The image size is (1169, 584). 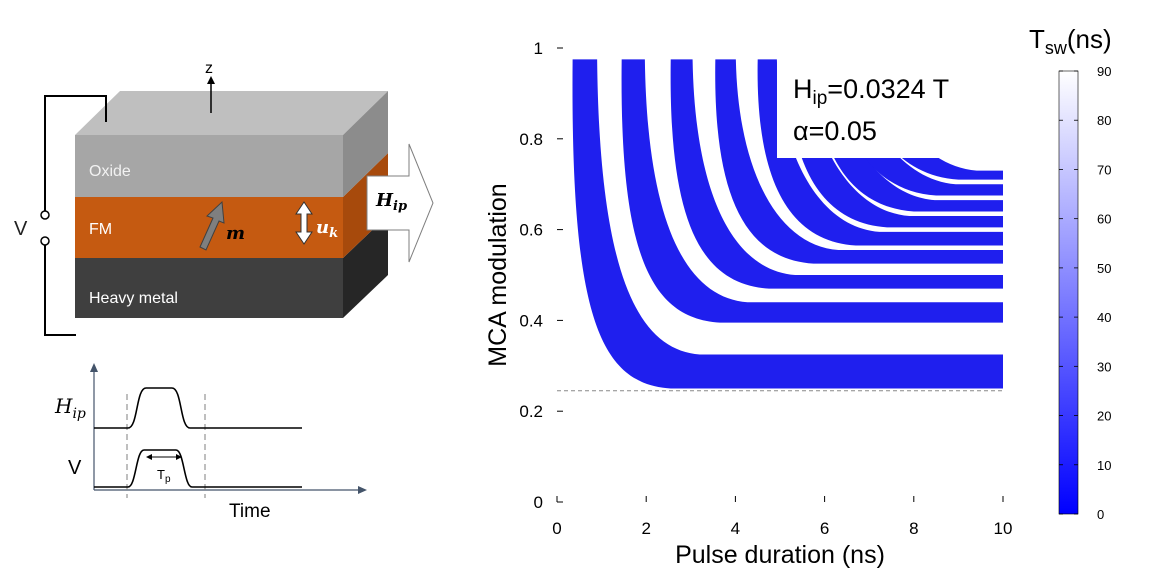 What do you see at coordinates (133, 298) in the screenshot?
I see `layer-heavy-metal-label: Heavy metal` at bounding box center [133, 298].